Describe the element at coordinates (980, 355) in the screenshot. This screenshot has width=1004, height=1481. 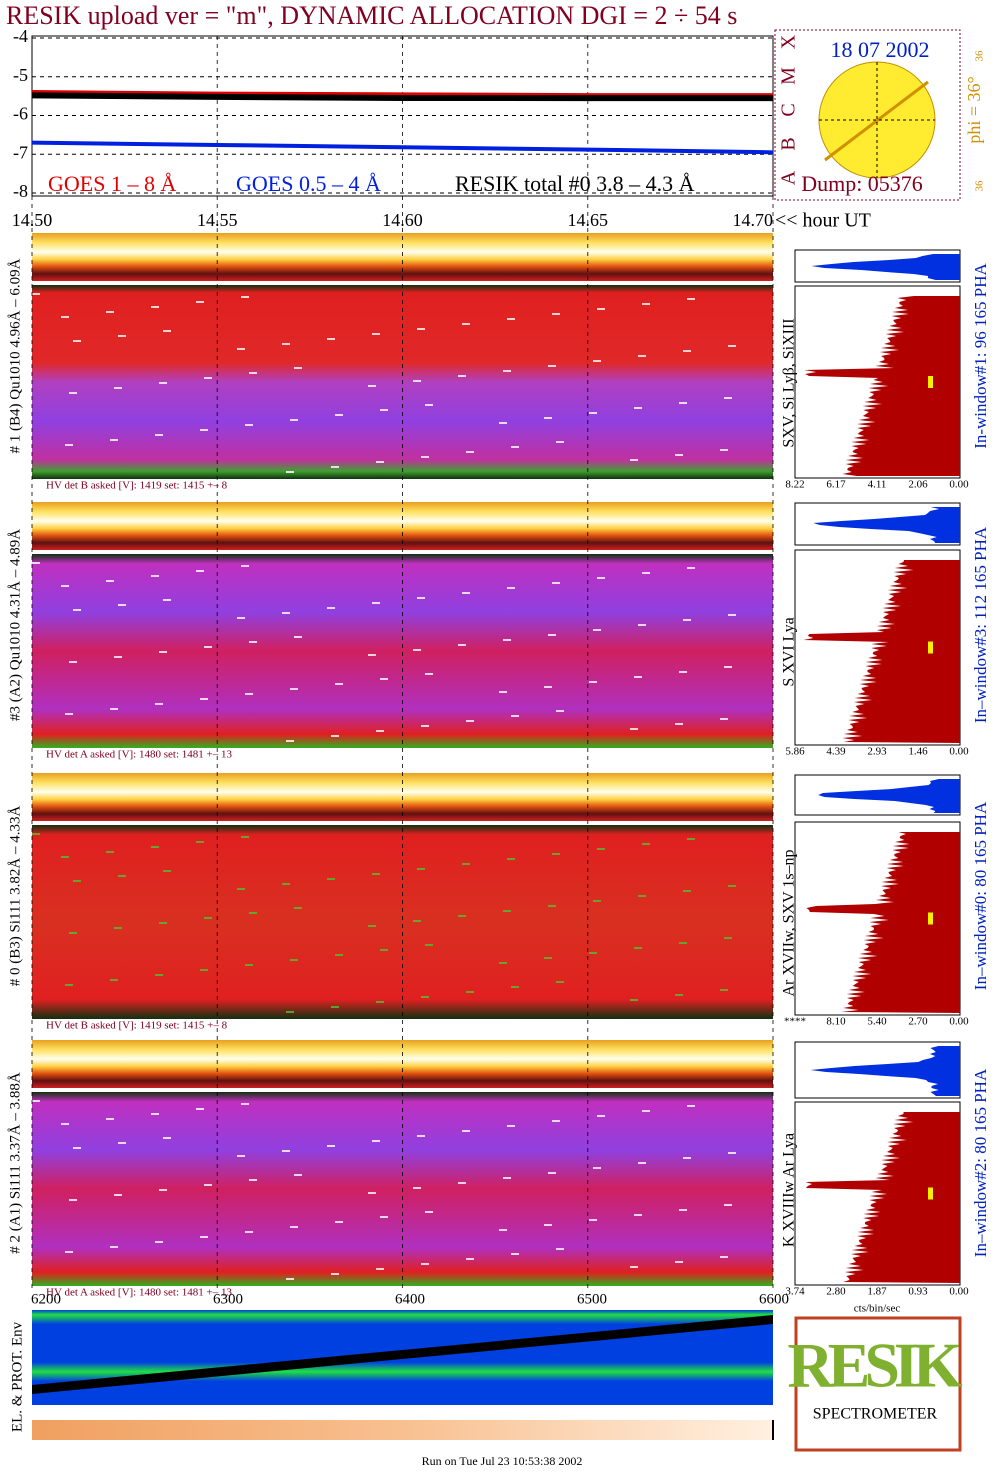
I see `panel-window: In-window#1: 96 165 PHA` at that location.